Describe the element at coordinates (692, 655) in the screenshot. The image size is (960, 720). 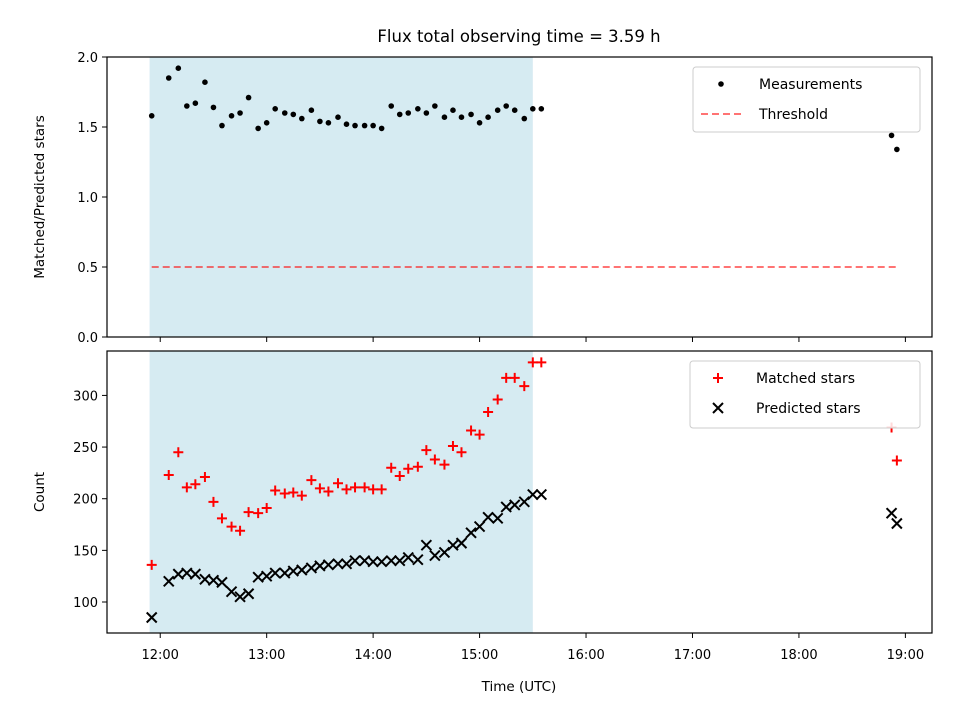
I see `x-tick-label: 17:00` at that location.